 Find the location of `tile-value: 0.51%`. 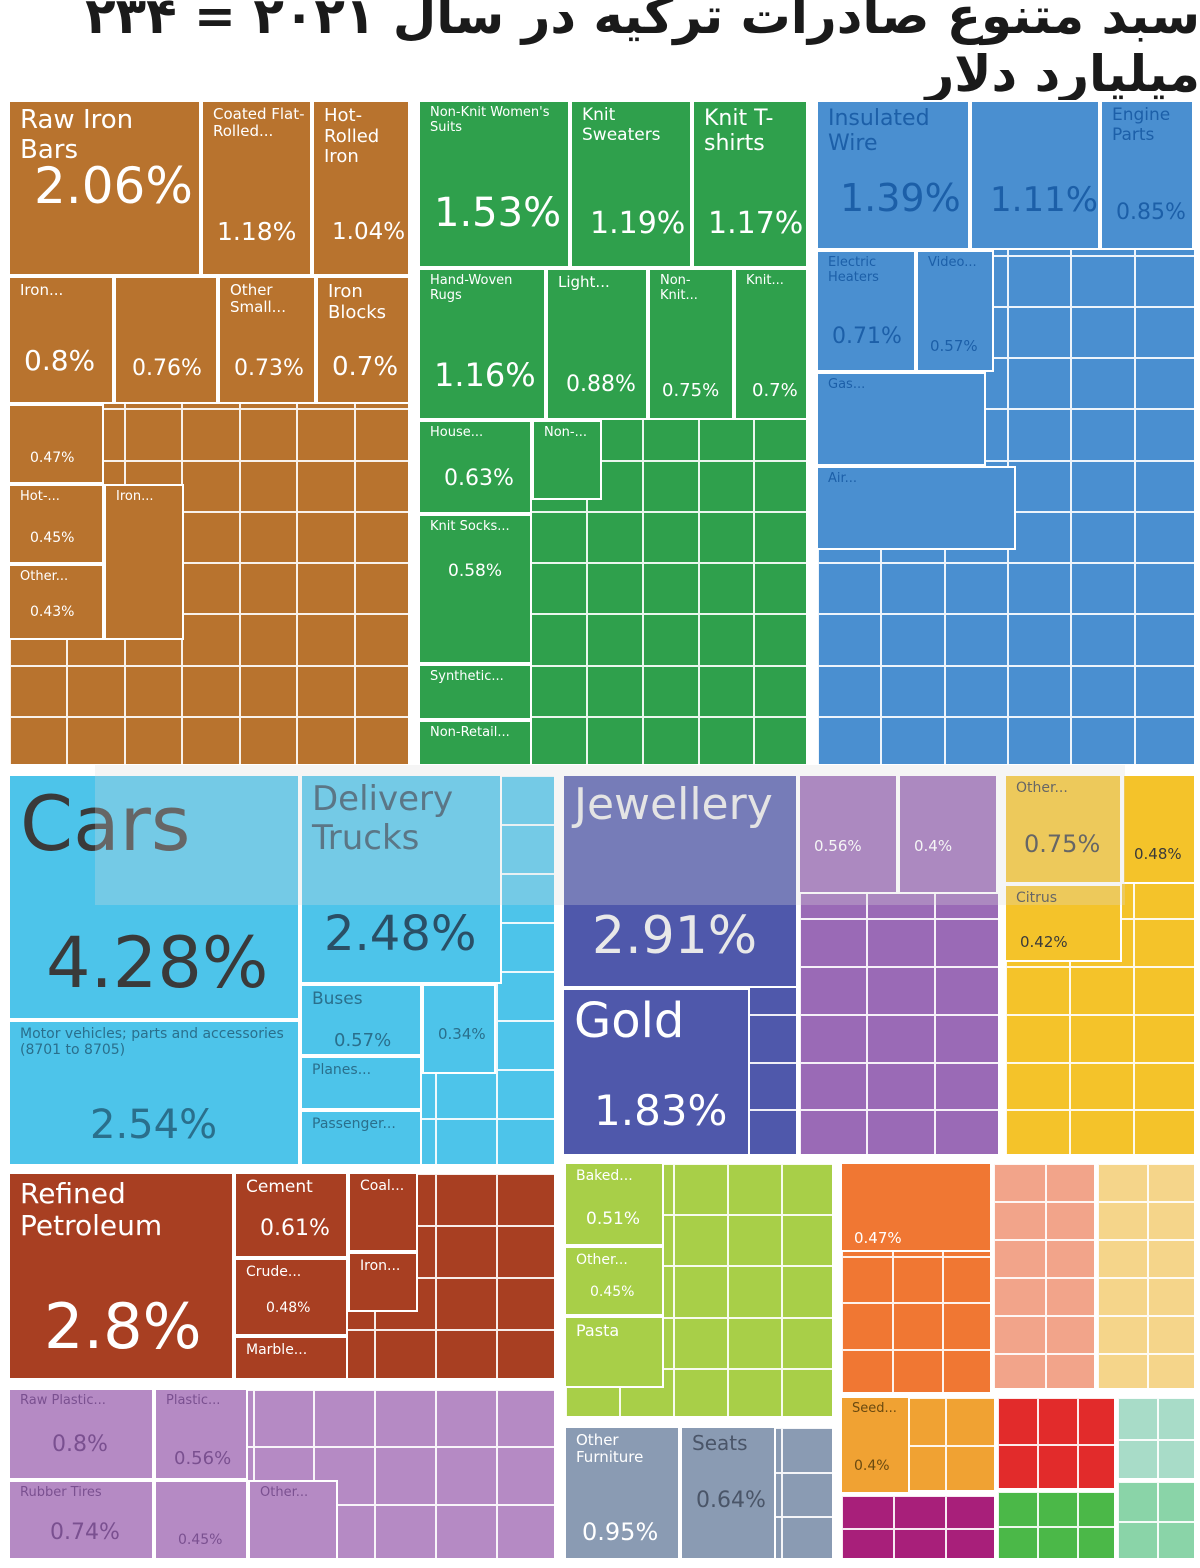

tile-value: 0.51% is located at coordinates (613, 1219).